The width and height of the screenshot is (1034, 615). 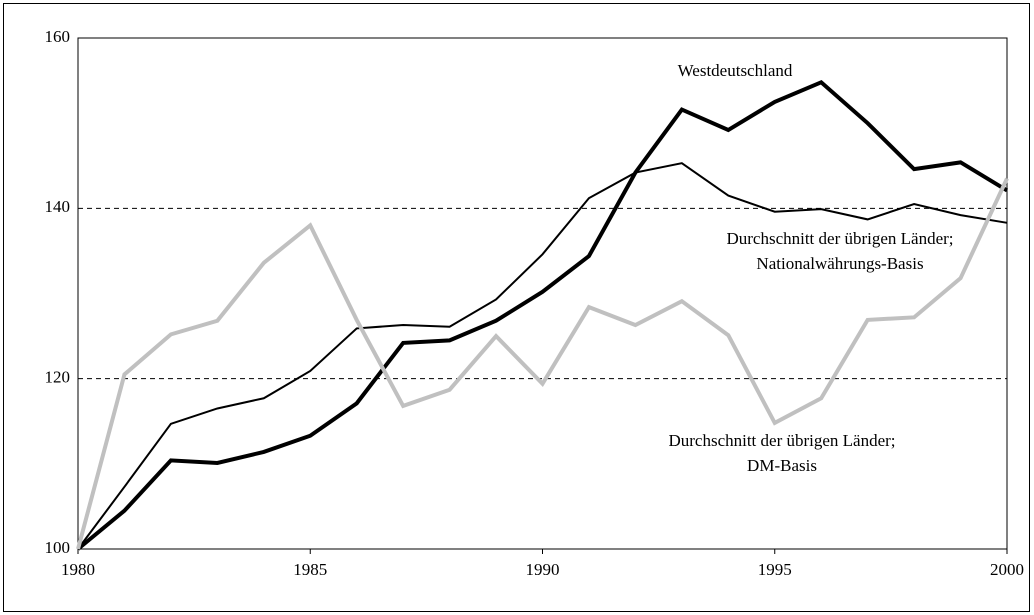 I want to click on x-tick-label: 1980, so click(x=78, y=569).